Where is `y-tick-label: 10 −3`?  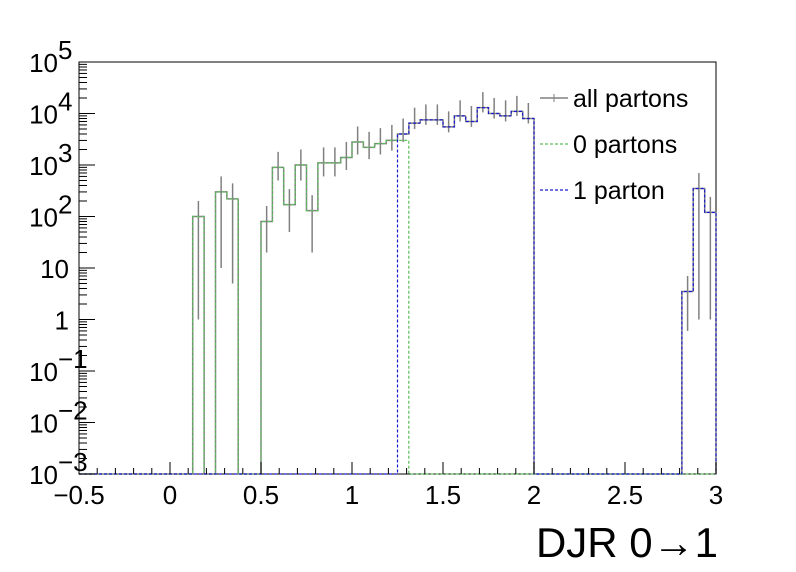
y-tick-label: 10 −3 is located at coordinates (58, 468).